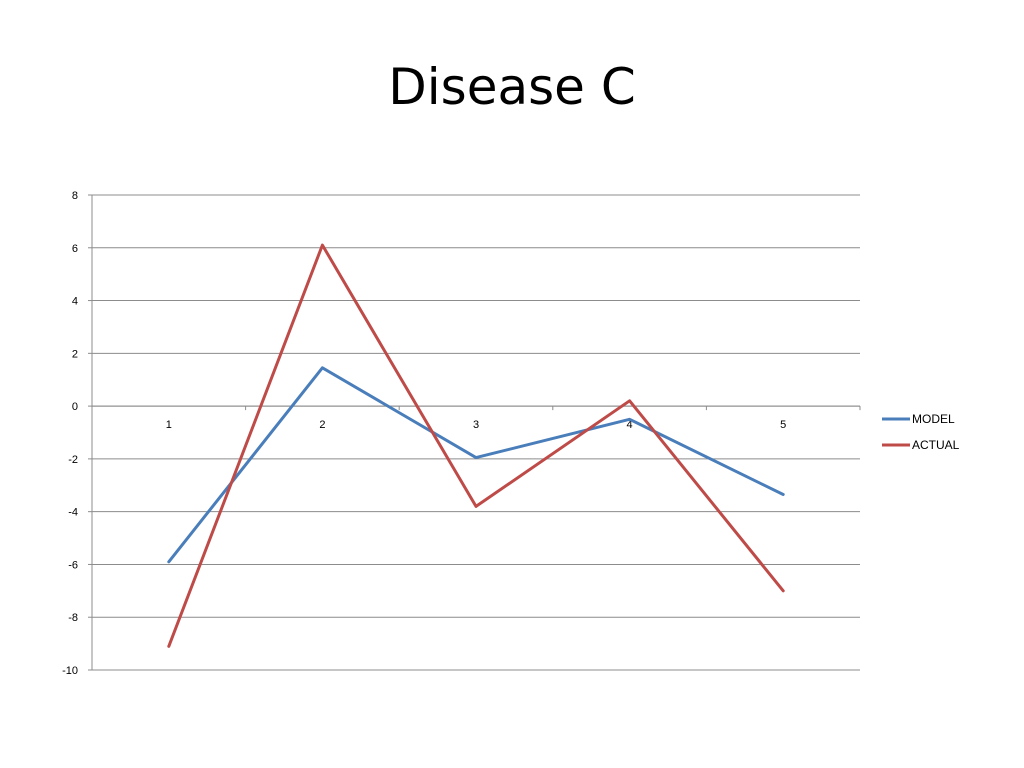 Image resolution: width=1024 pixels, height=768 pixels. Describe the element at coordinates (512, 87) in the screenshot. I see `slide-title: Disease C` at that location.